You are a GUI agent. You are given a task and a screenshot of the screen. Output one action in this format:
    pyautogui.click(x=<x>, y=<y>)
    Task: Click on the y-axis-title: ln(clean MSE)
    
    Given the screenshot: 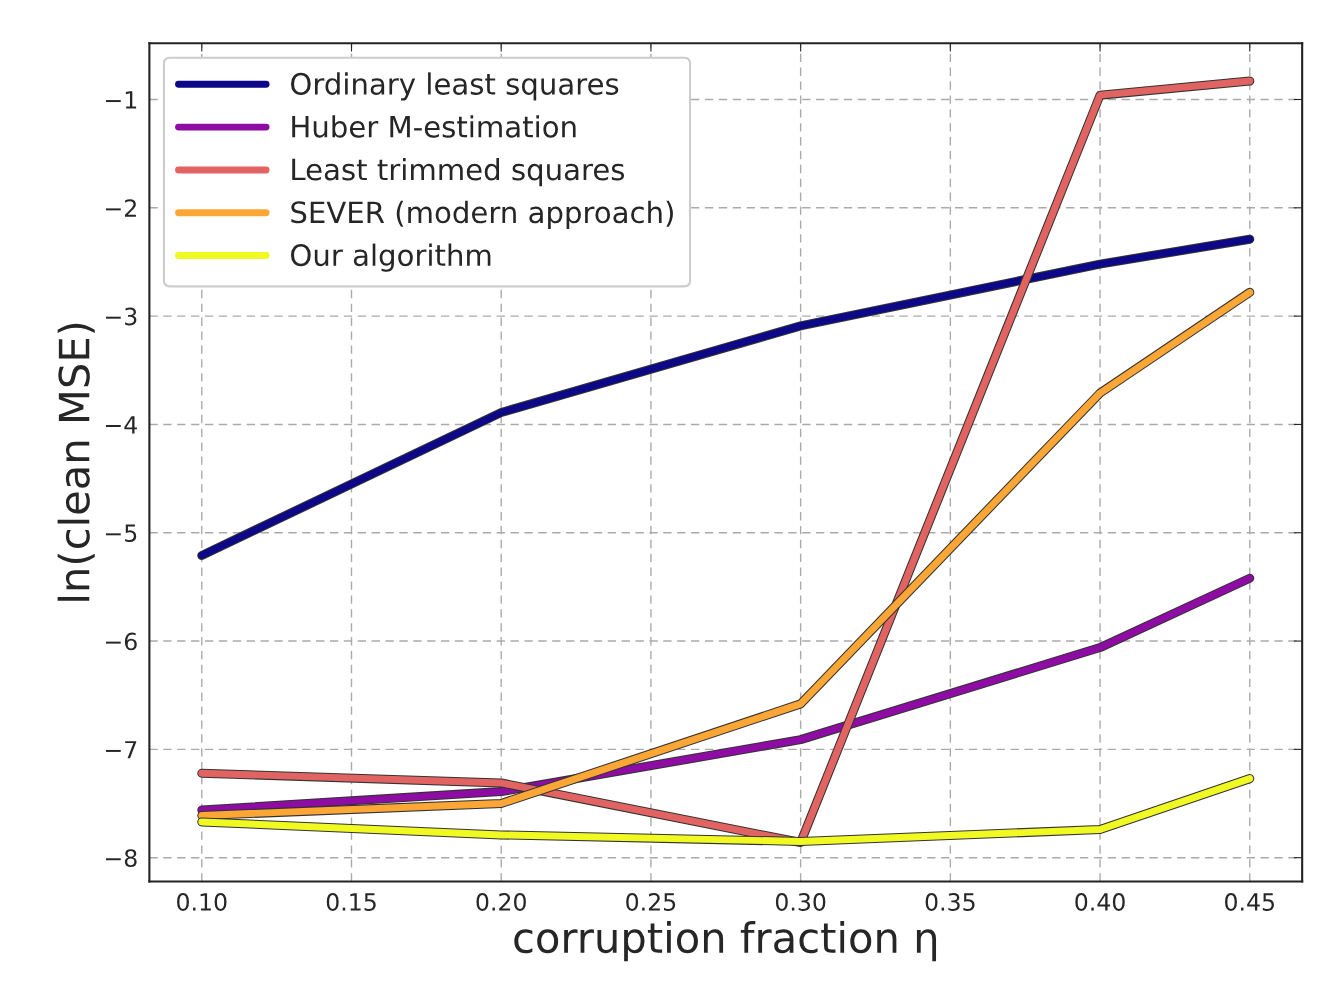 What is the action you would take?
    pyautogui.click(x=76, y=462)
    